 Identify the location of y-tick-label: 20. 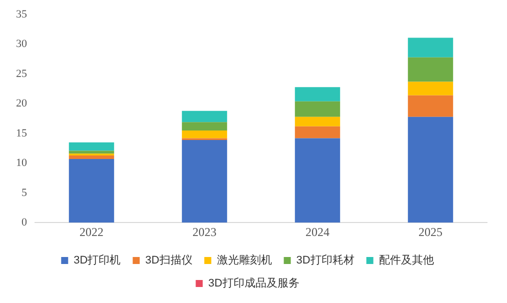
(22, 104).